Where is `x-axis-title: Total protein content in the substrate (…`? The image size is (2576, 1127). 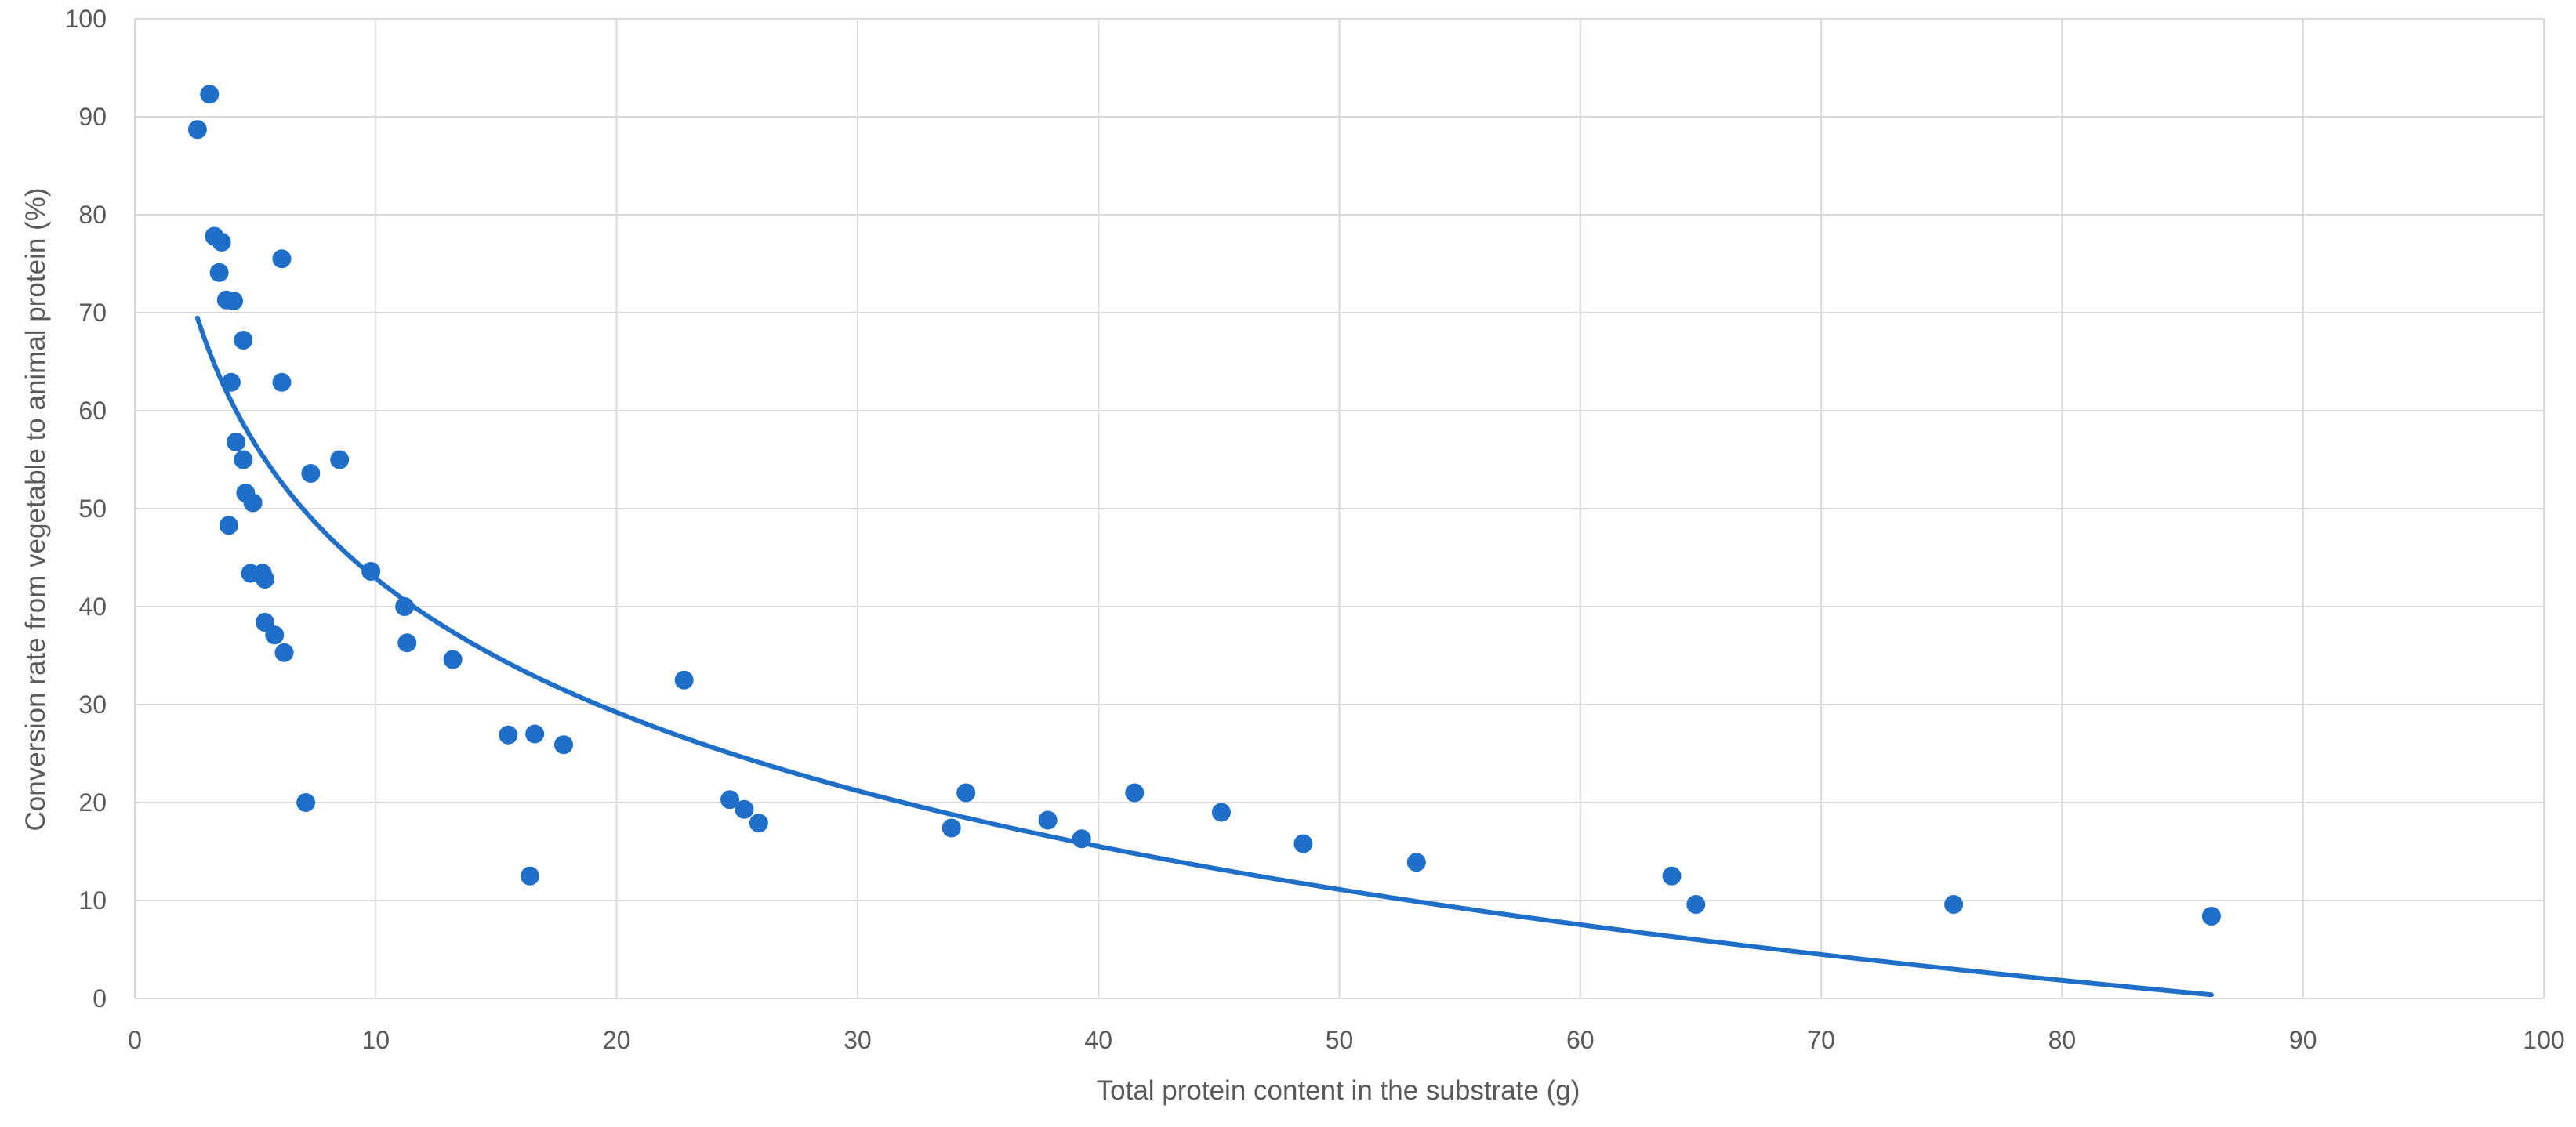
x-axis-title: Total protein content in the substrate (… is located at coordinates (1339, 1090).